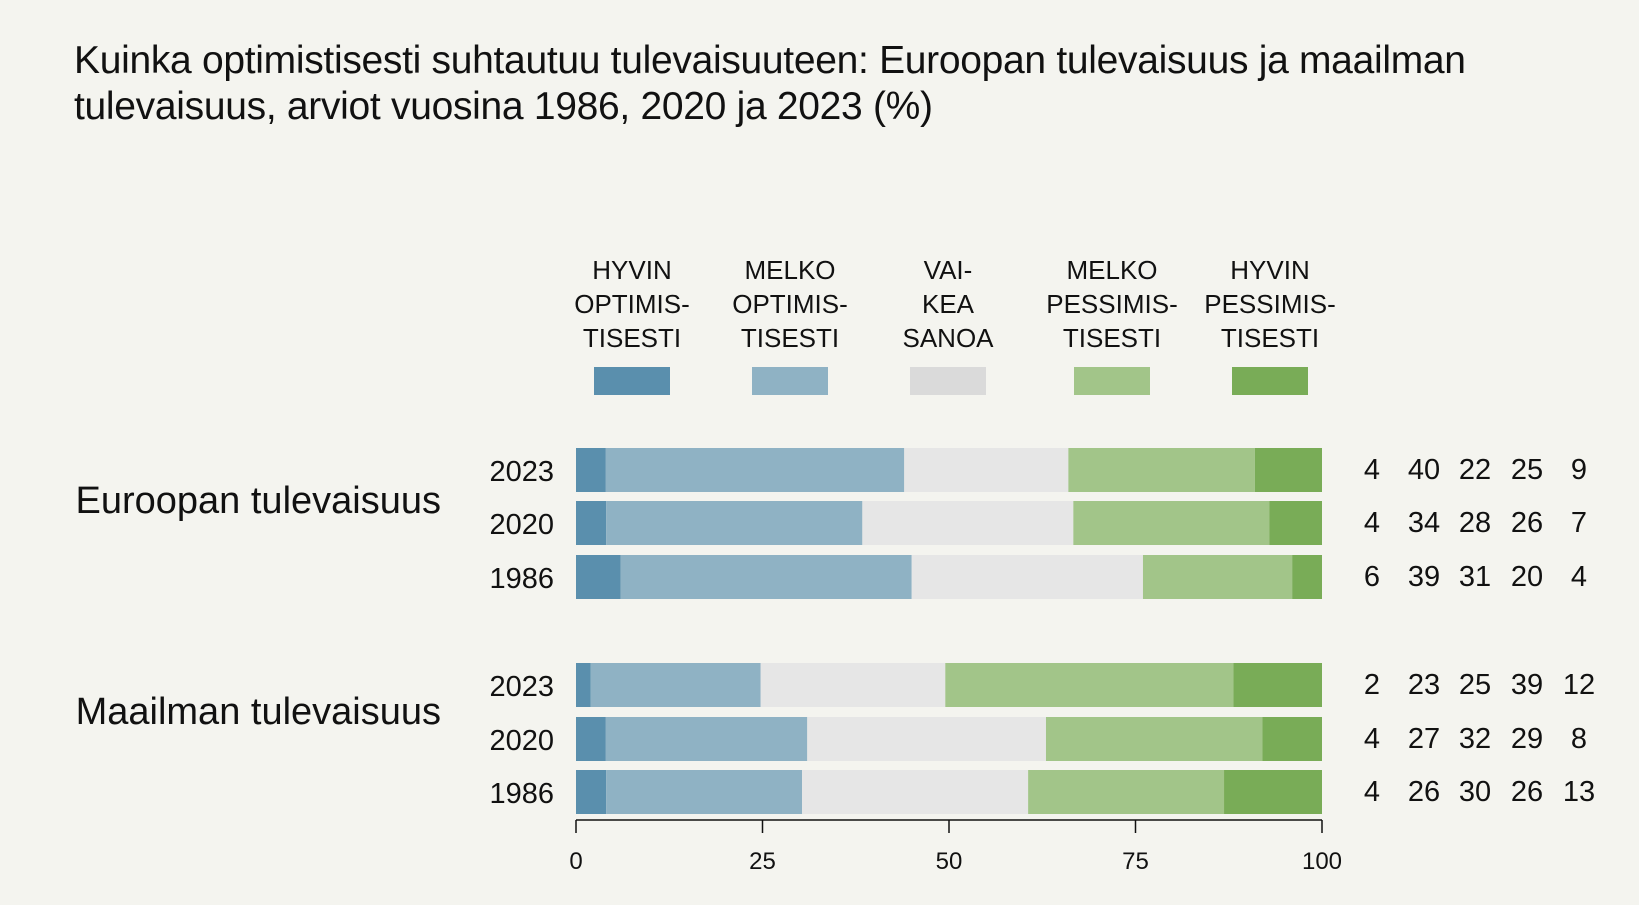  I want to click on bar-row-2020: 2020 4 27 32 29 8, so click(1038, 739).